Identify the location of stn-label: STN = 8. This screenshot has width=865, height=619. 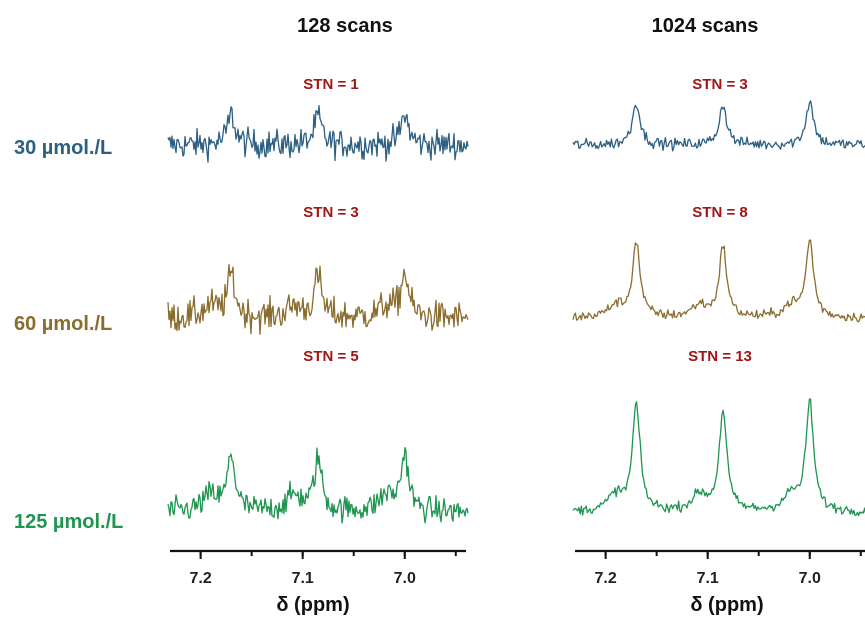
(719, 212).